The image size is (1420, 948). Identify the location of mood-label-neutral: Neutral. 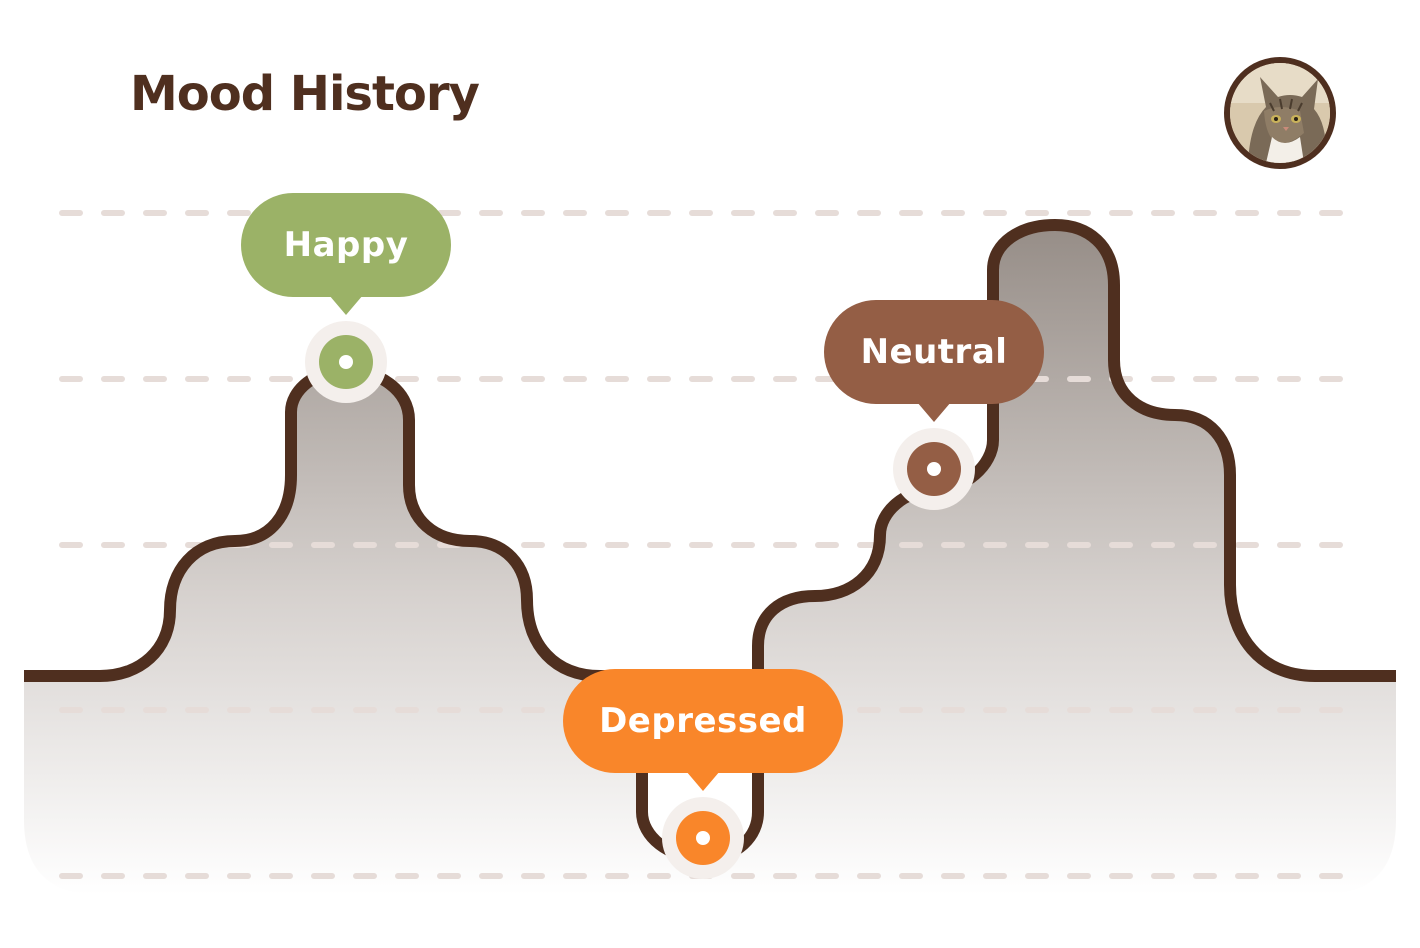
(934, 361).